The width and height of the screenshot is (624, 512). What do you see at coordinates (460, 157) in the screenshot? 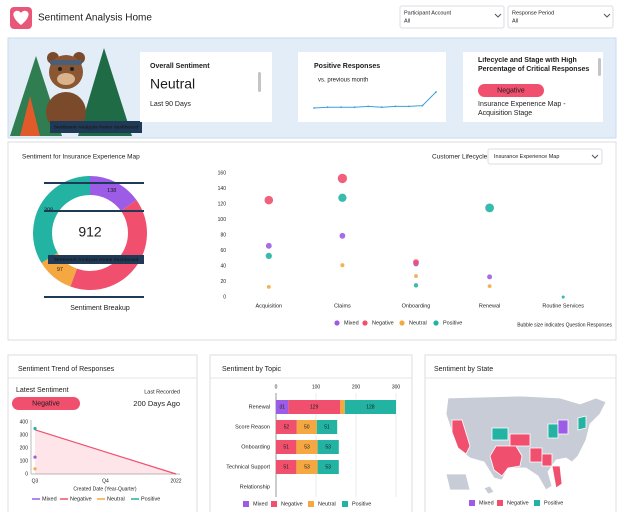
I see `filter-label: Customer Lifecycle` at bounding box center [460, 157].